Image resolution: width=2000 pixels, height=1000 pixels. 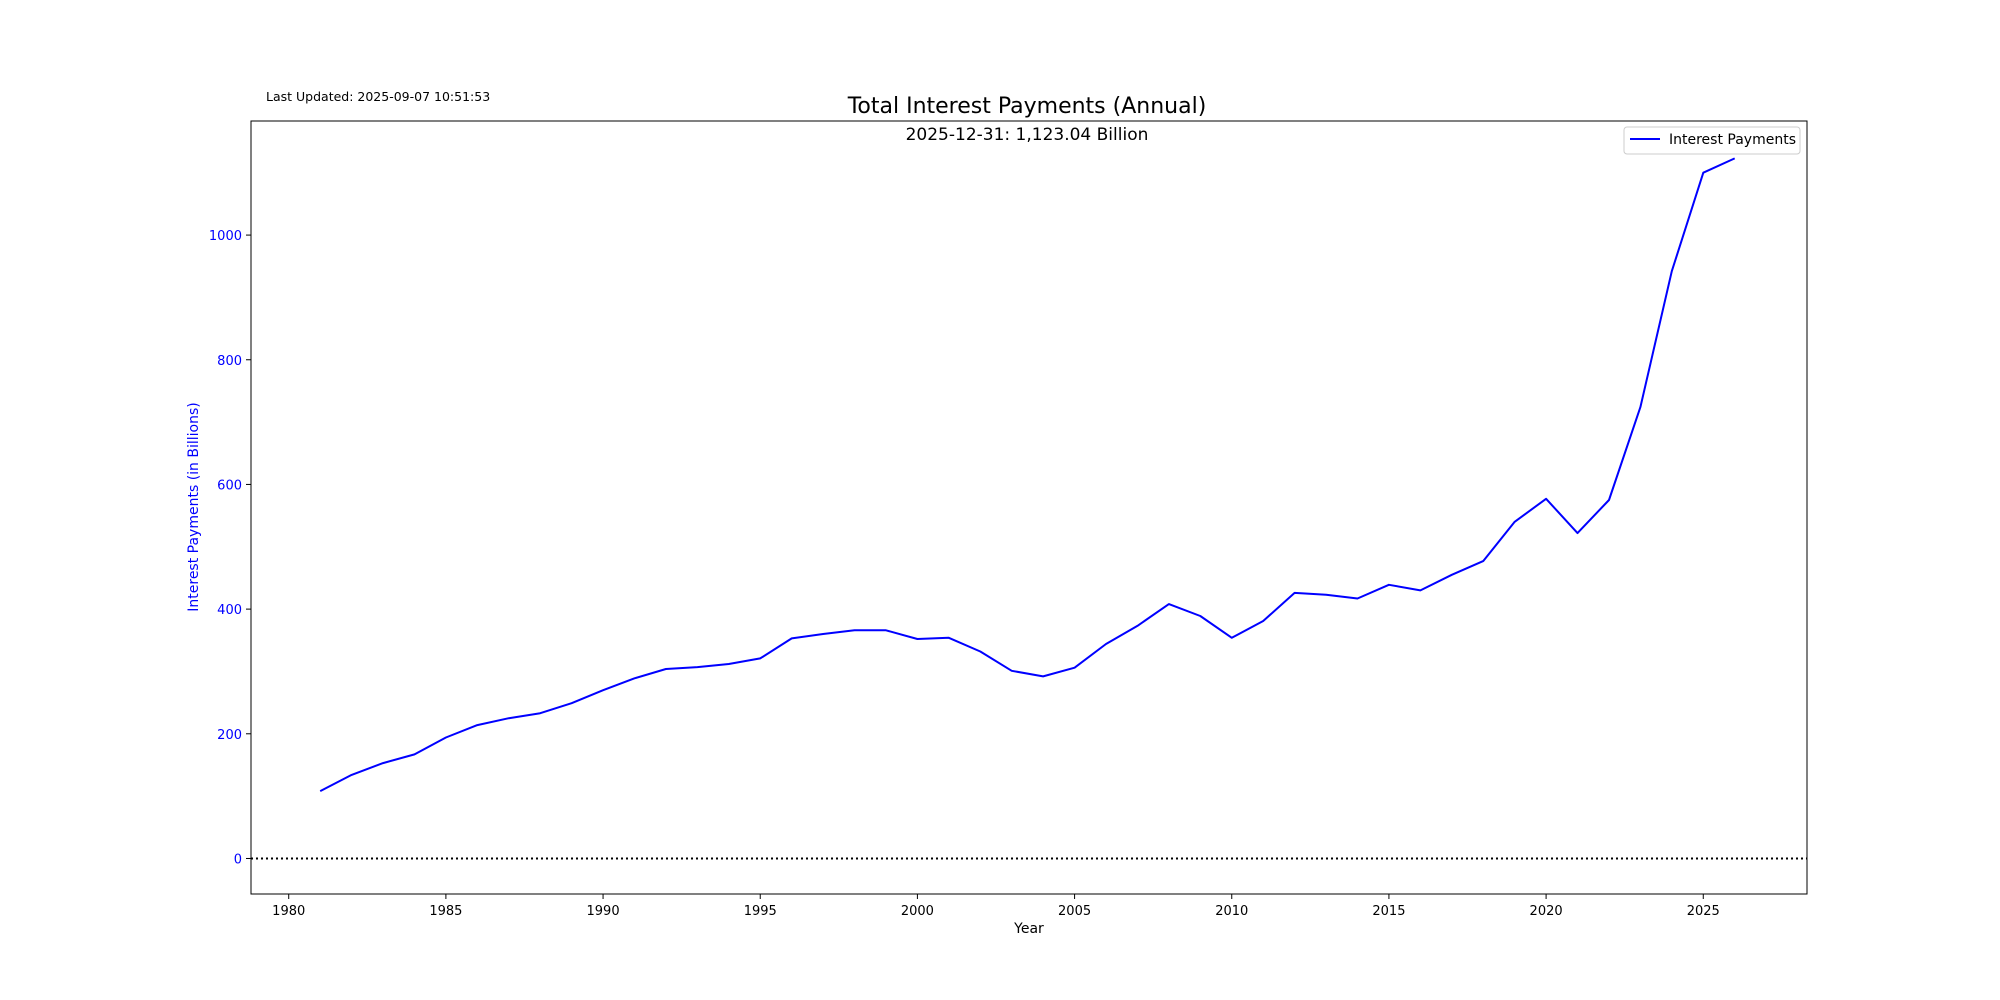 What do you see at coordinates (445, 911) in the screenshot?
I see `x-tick-label: 1985` at bounding box center [445, 911].